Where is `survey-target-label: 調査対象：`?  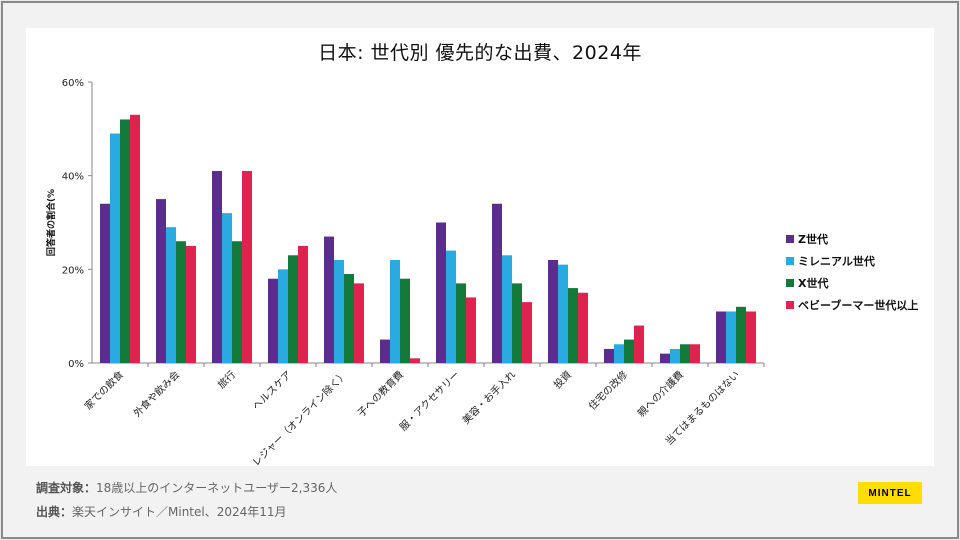 survey-target-label: 調査対象： is located at coordinates (66, 488).